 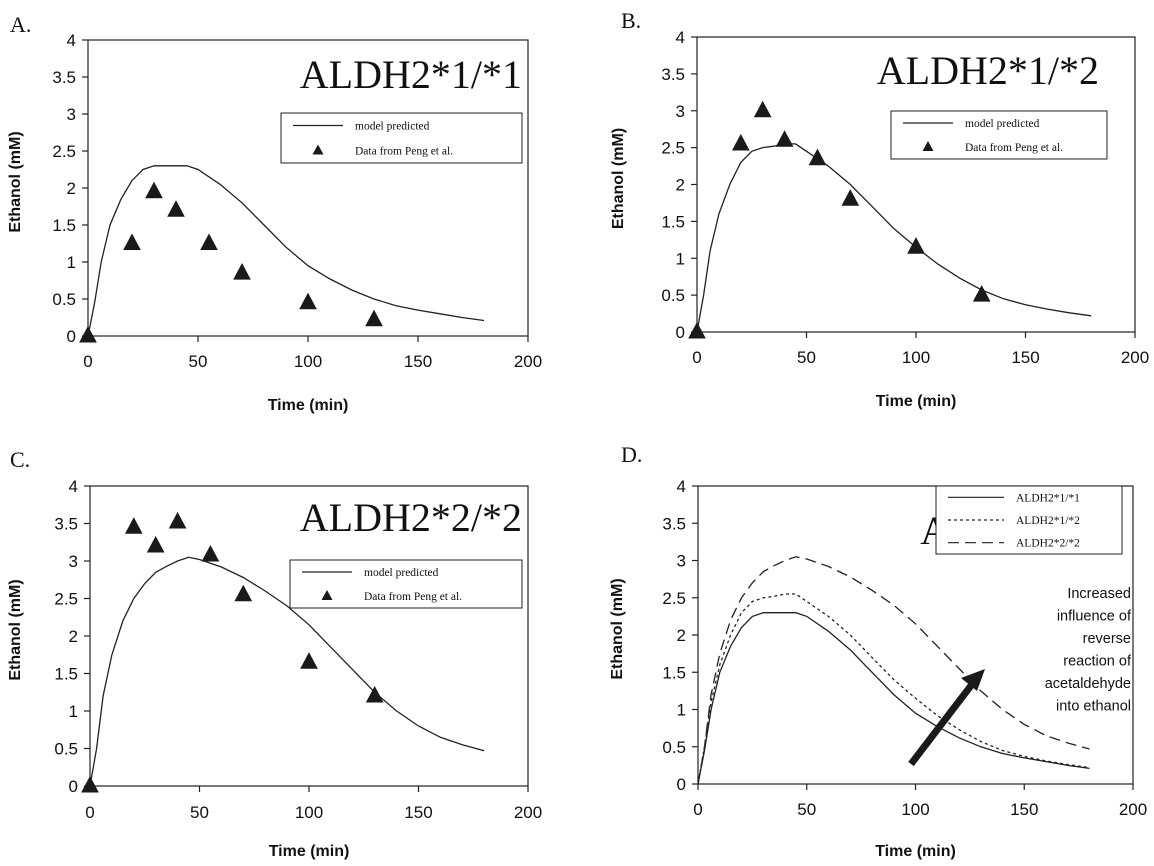 I want to click on y-axis-title-d: Ethanol (mM), so click(x=617, y=628).